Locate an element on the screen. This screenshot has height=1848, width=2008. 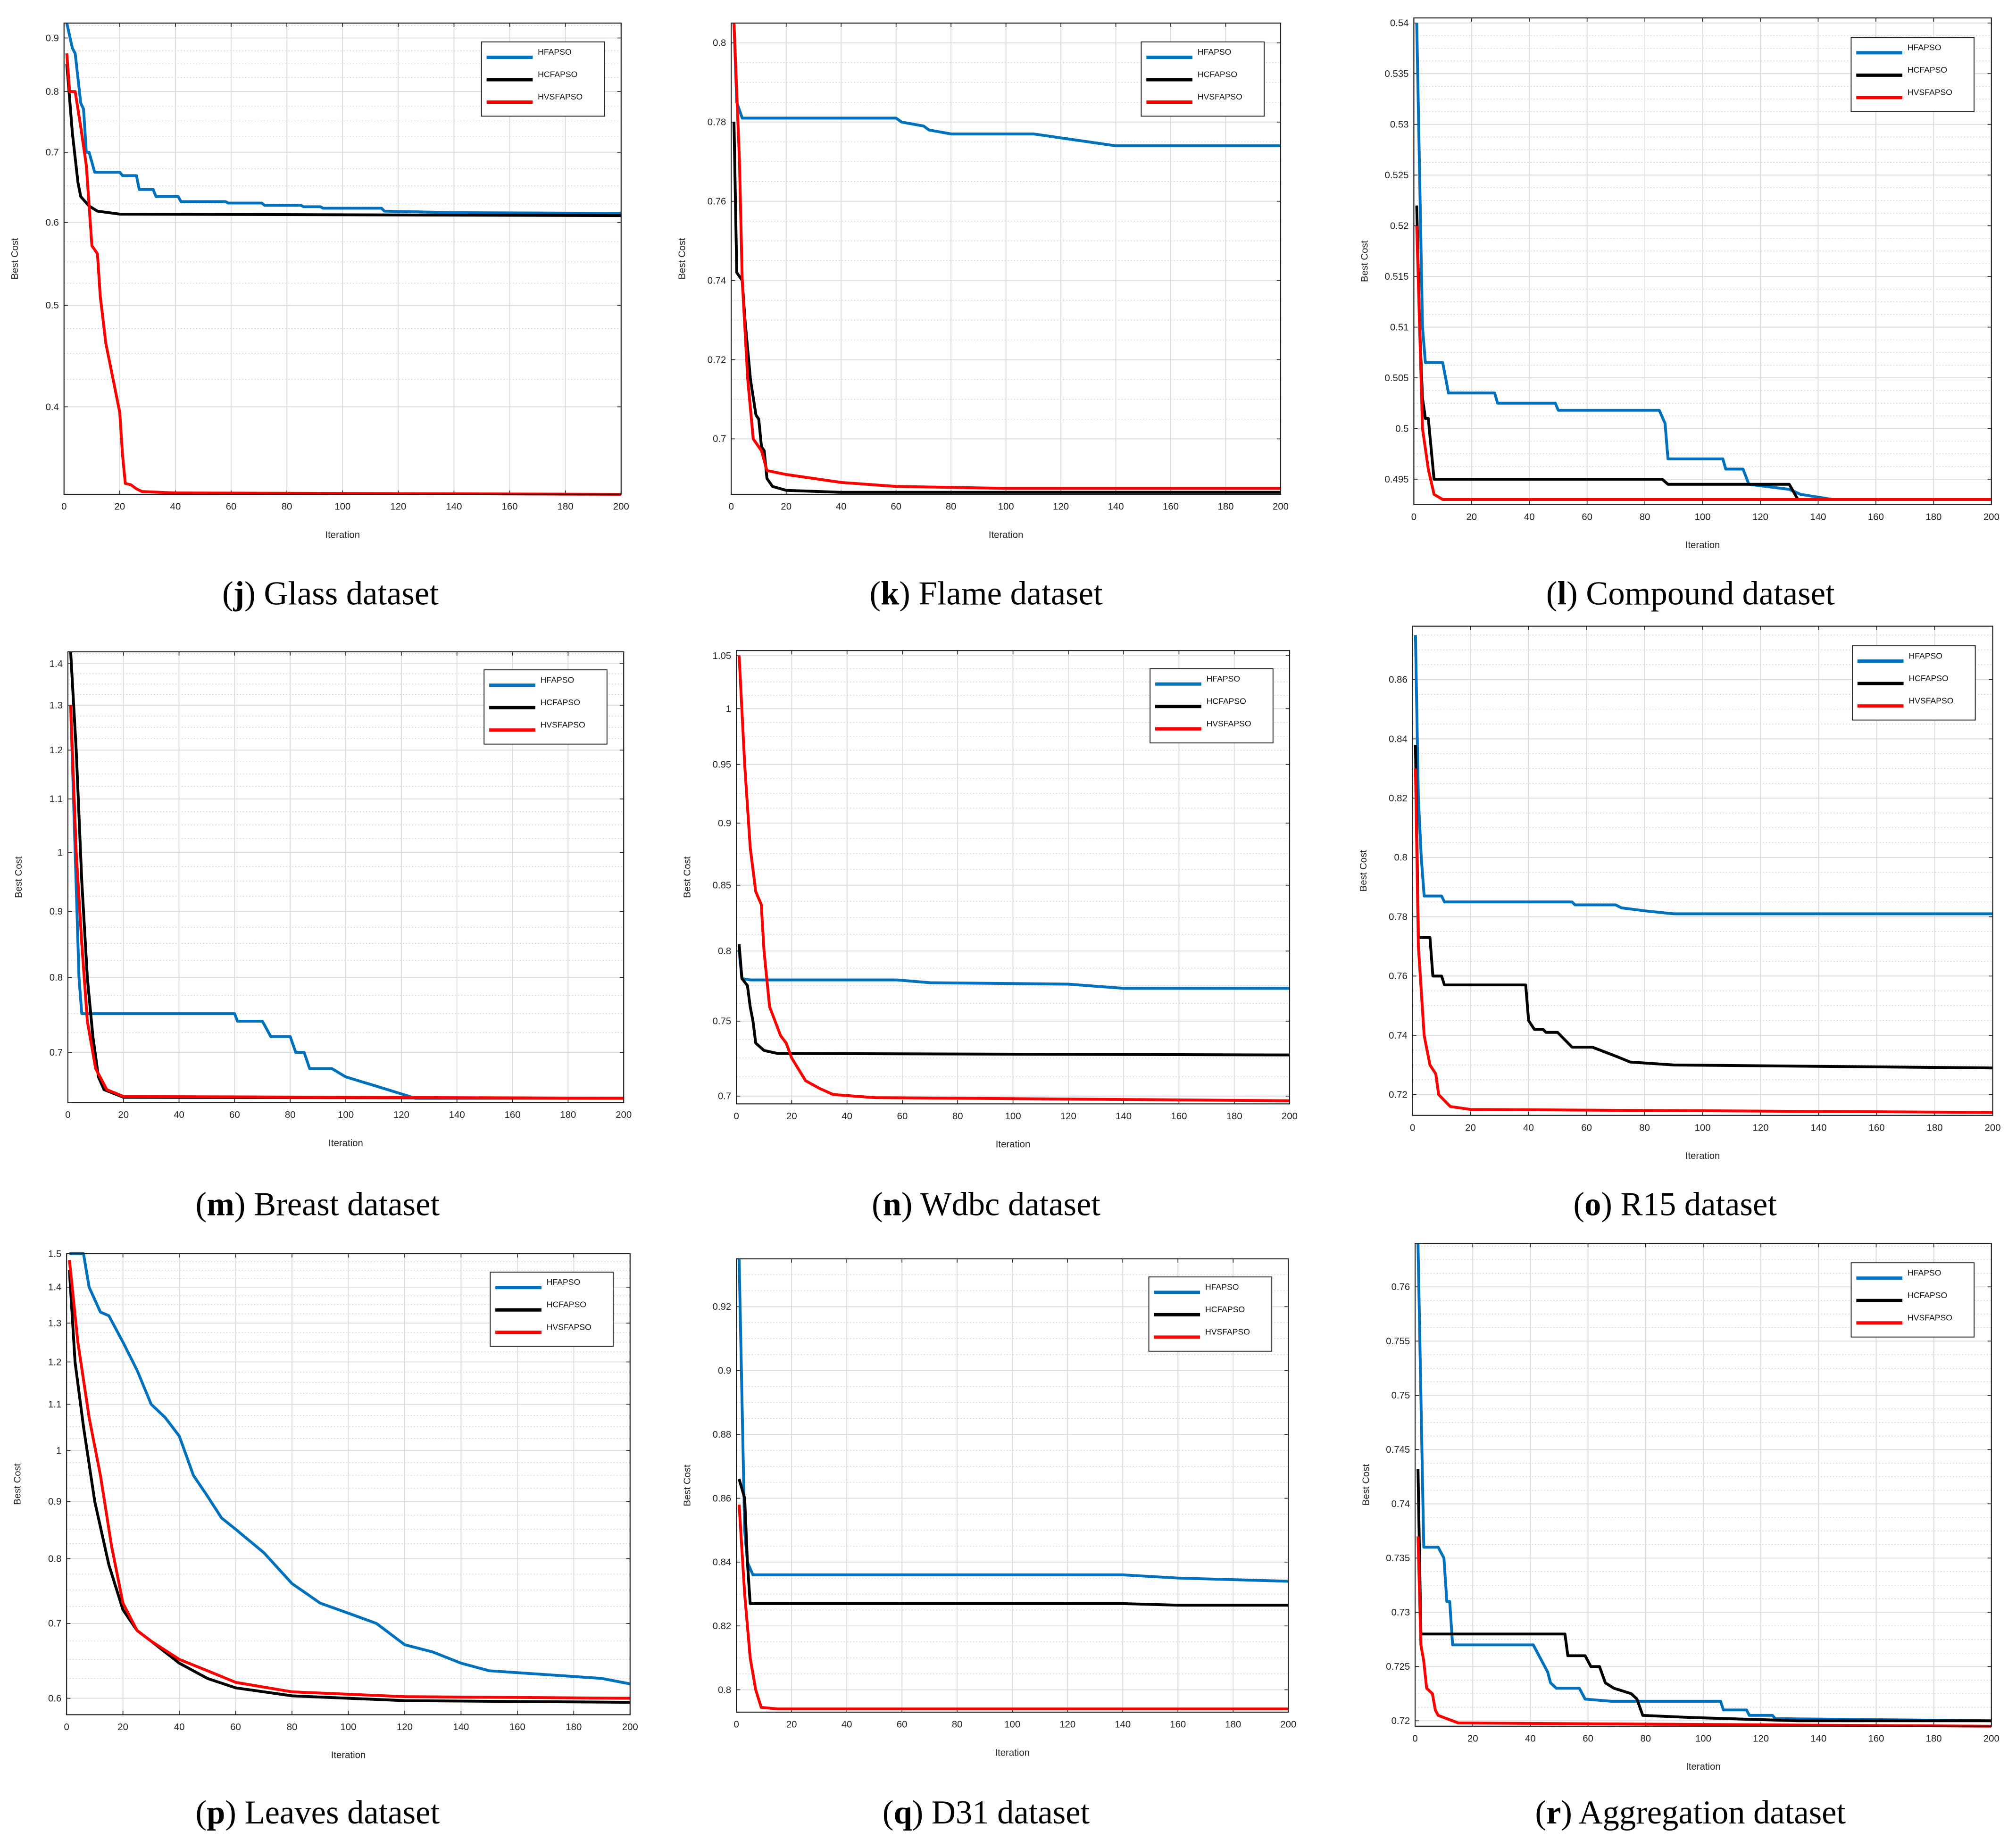
y-tick-label: 0.525 is located at coordinates (1397, 176).